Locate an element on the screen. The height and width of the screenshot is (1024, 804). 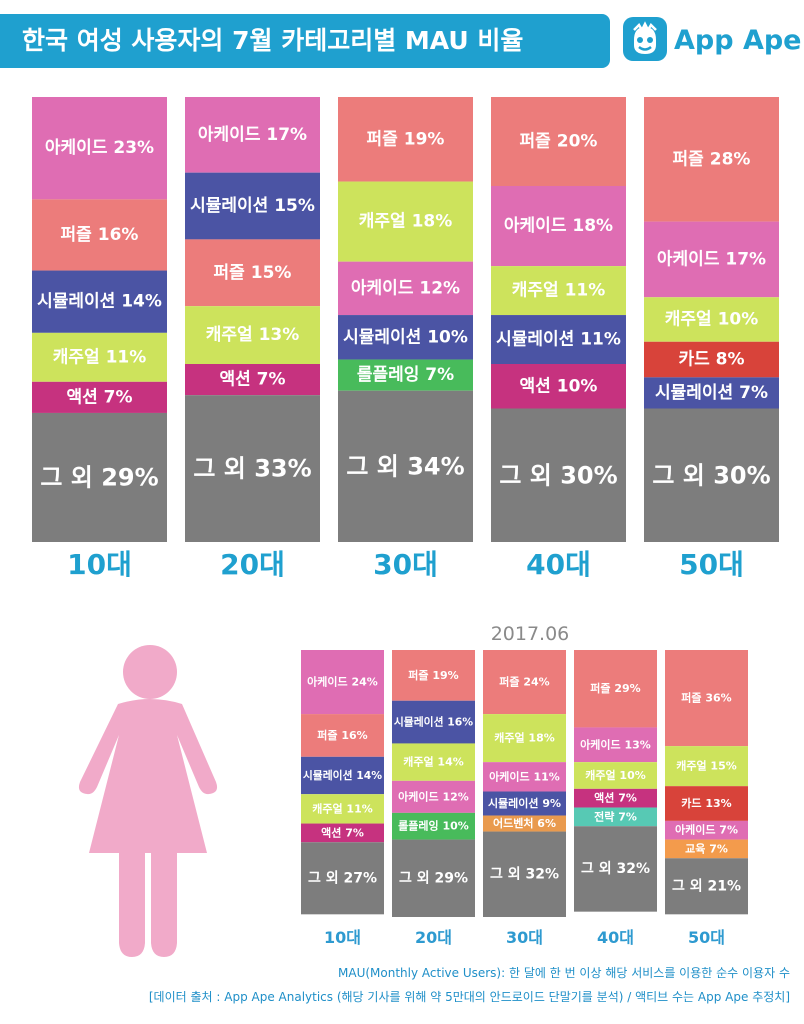
segment-label-casual: 캐주얼 14% is located at coordinates (433, 762).